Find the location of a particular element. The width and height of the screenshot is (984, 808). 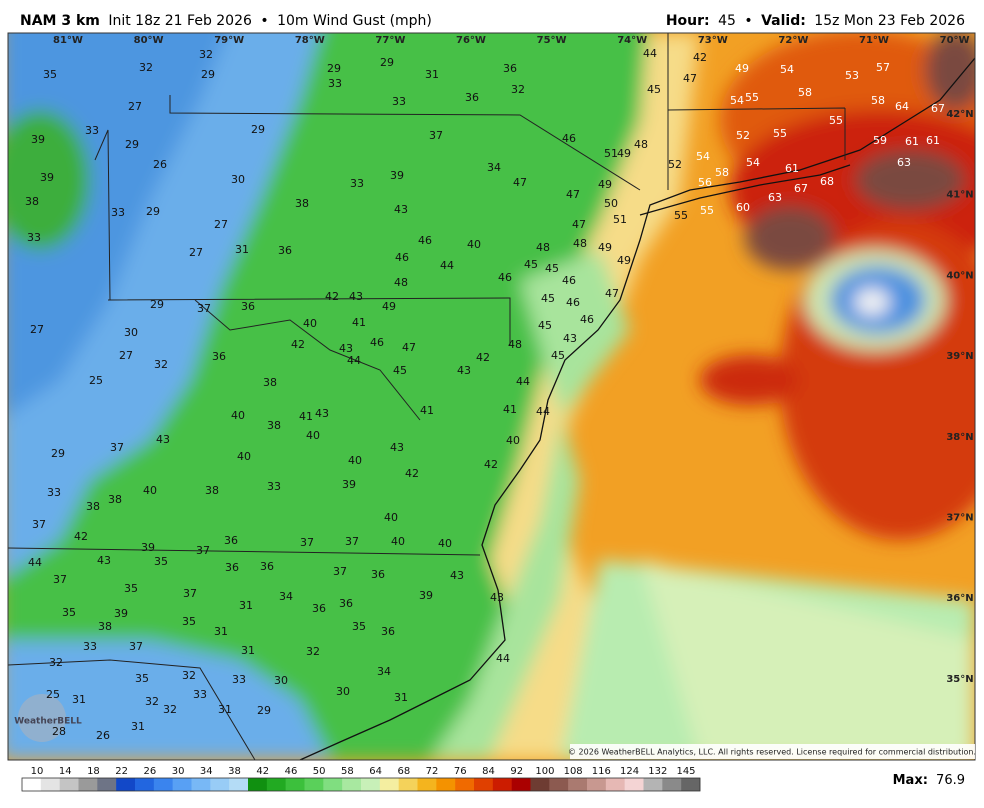

longitude-label: 74°W is located at coordinates (632, 40).